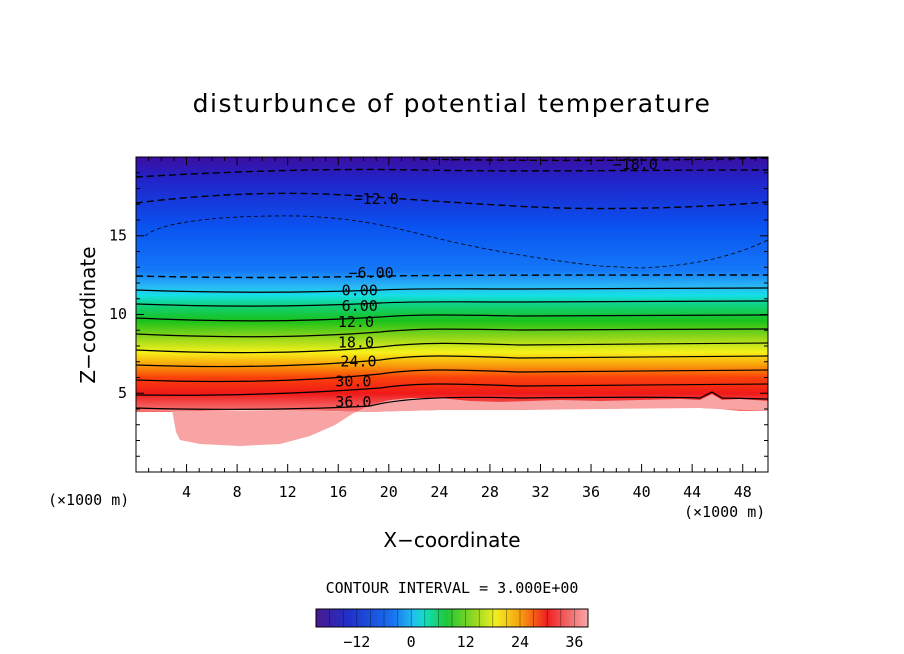 This screenshot has height=654, width=904. Describe the element at coordinates (338, 492) in the screenshot. I see `x-tick-label: 16` at that location.